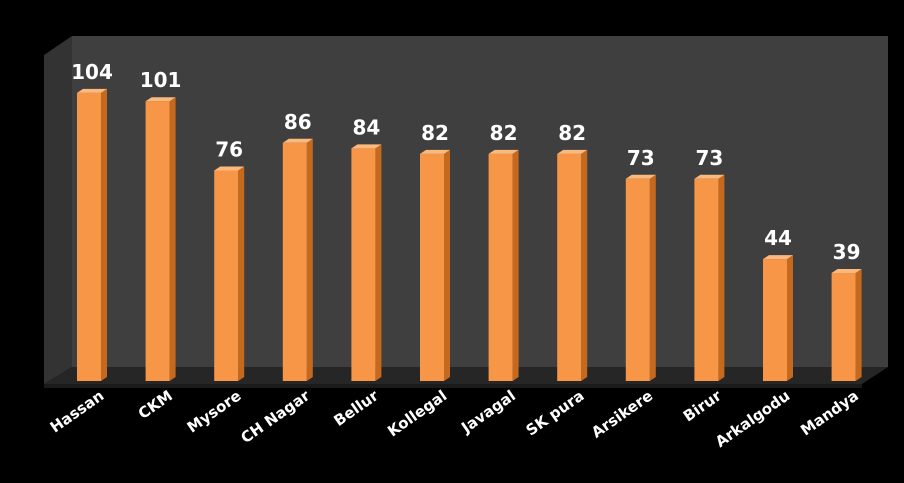 This screenshot has height=483, width=904. I want to click on data-label: 104, so click(92, 72).